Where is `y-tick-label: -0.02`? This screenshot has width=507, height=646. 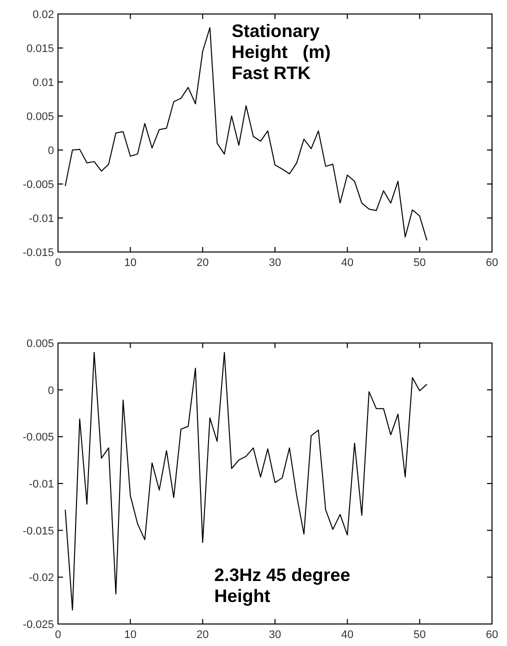 y-tick-label: -0.02 is located at coordinates (41, 578).